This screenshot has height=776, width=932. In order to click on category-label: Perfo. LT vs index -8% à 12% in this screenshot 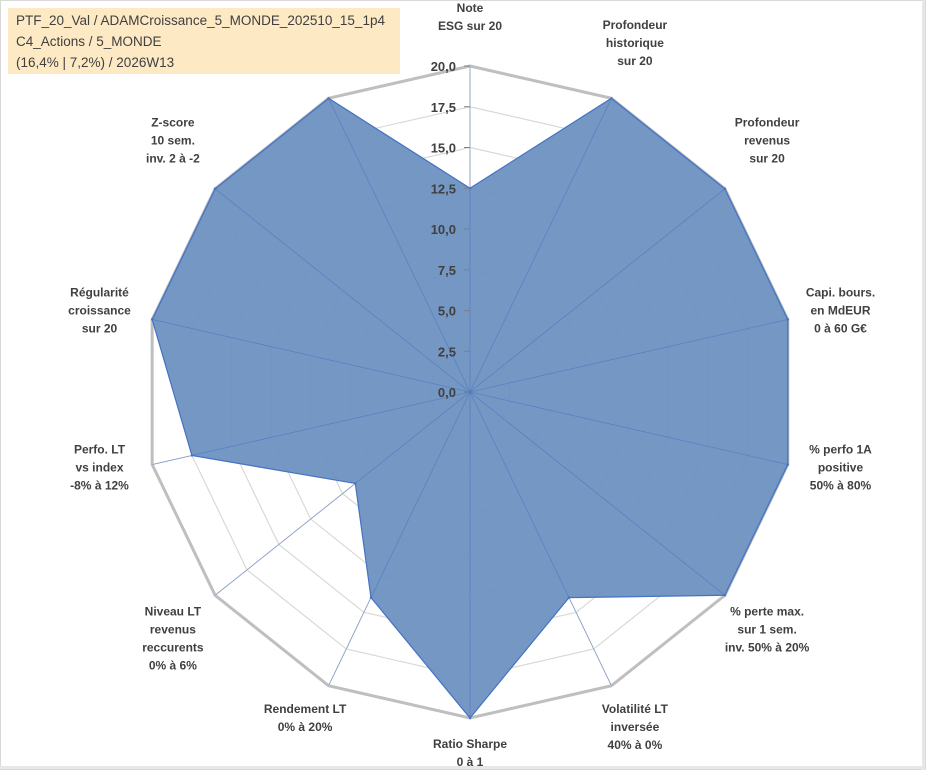, I will do `click(99, 467)`.